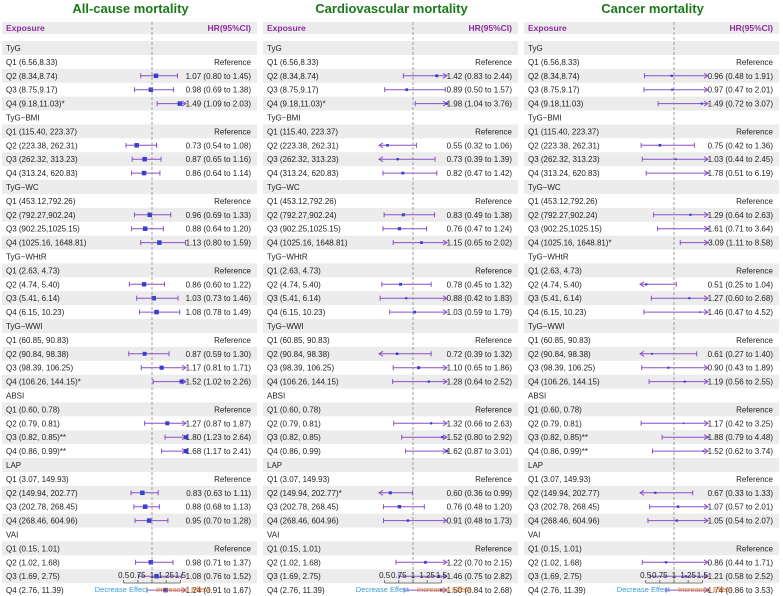 The height and width of the screenshot is (596, 783). What do you see at coordinates (556, 104) in the screenshot?
I see `row-label: Q4 (9.18,11.03)` at bounding box center [556, 104].